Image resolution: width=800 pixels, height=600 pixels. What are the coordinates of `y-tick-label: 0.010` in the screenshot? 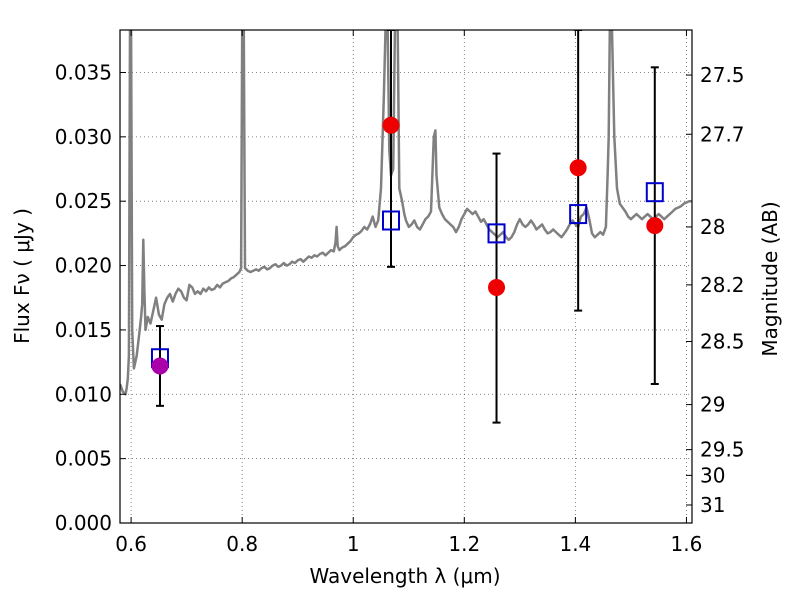 It's located at (83, 394).